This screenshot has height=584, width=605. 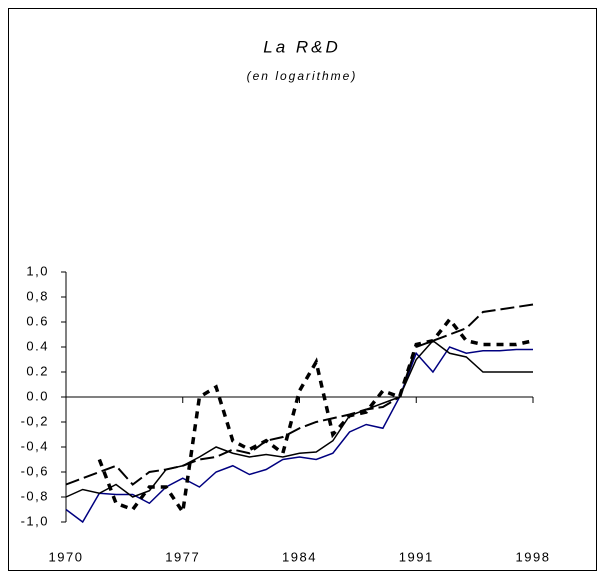 What do you see at coordinates (35, 445) in the screenshot?
I see `y-tick-label: -0,4` at bounding box center [35, 445].